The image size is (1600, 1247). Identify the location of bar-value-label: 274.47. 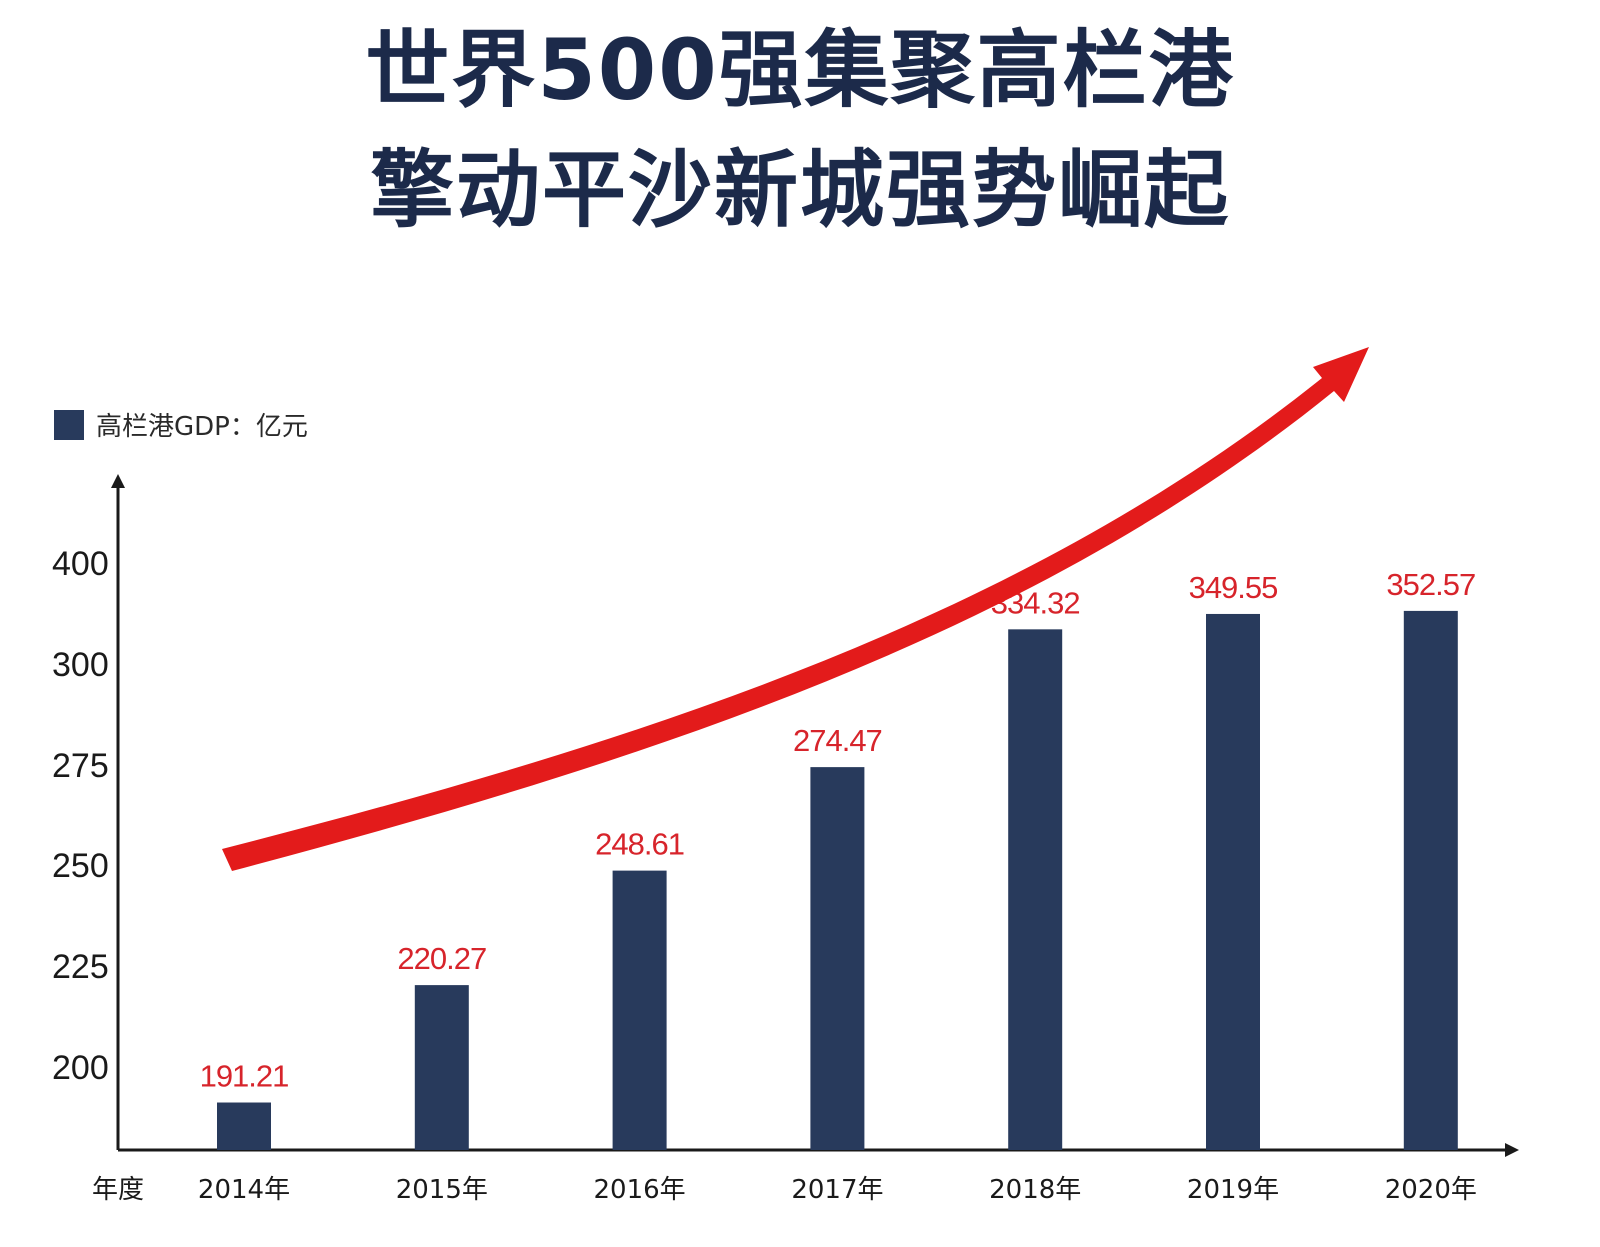
(837, 740).